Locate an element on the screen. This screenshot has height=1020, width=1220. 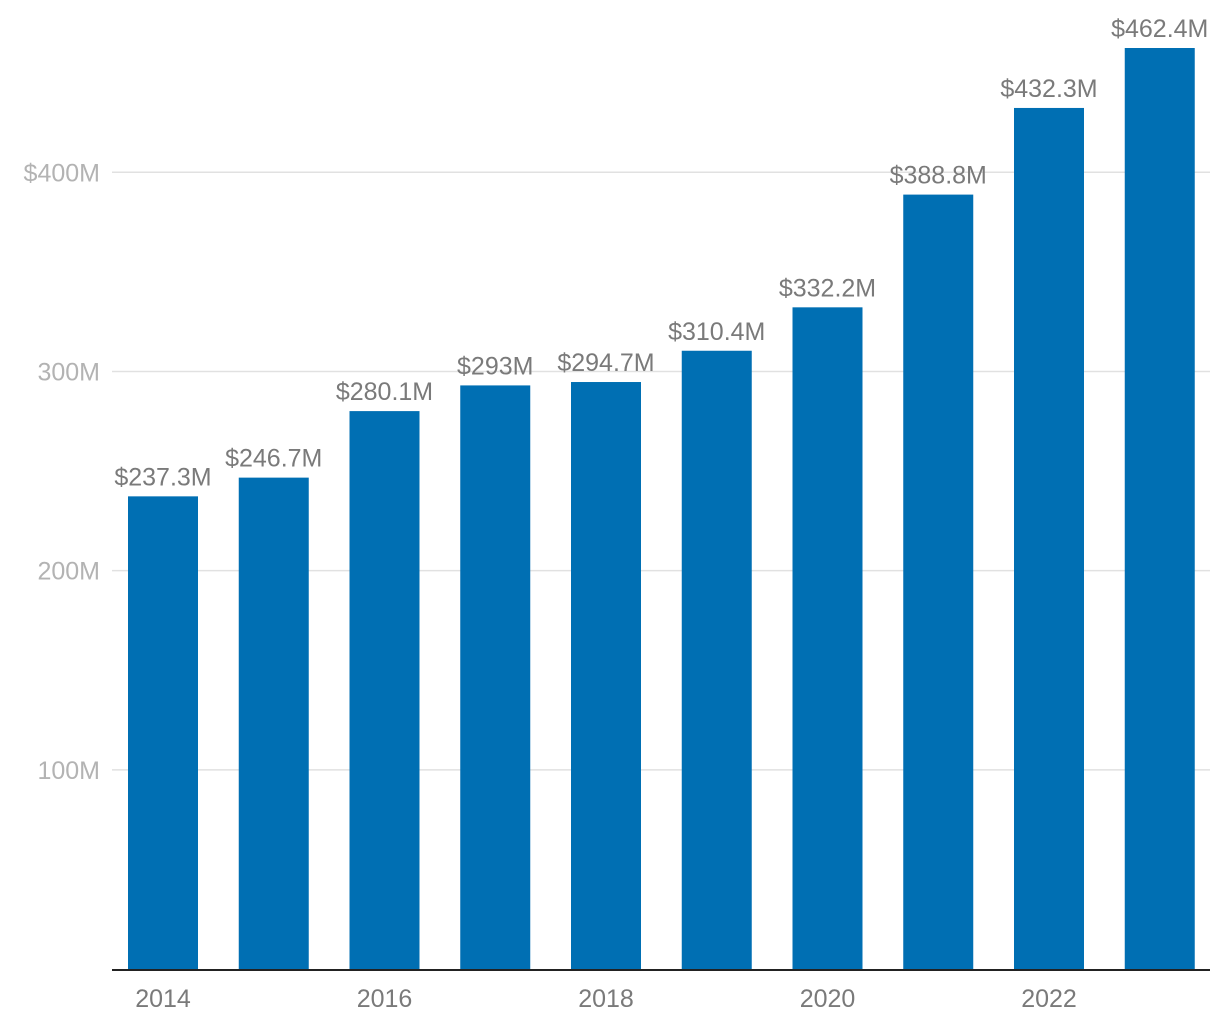
bar-value-label: $293M is located at coordinates (495, 366).